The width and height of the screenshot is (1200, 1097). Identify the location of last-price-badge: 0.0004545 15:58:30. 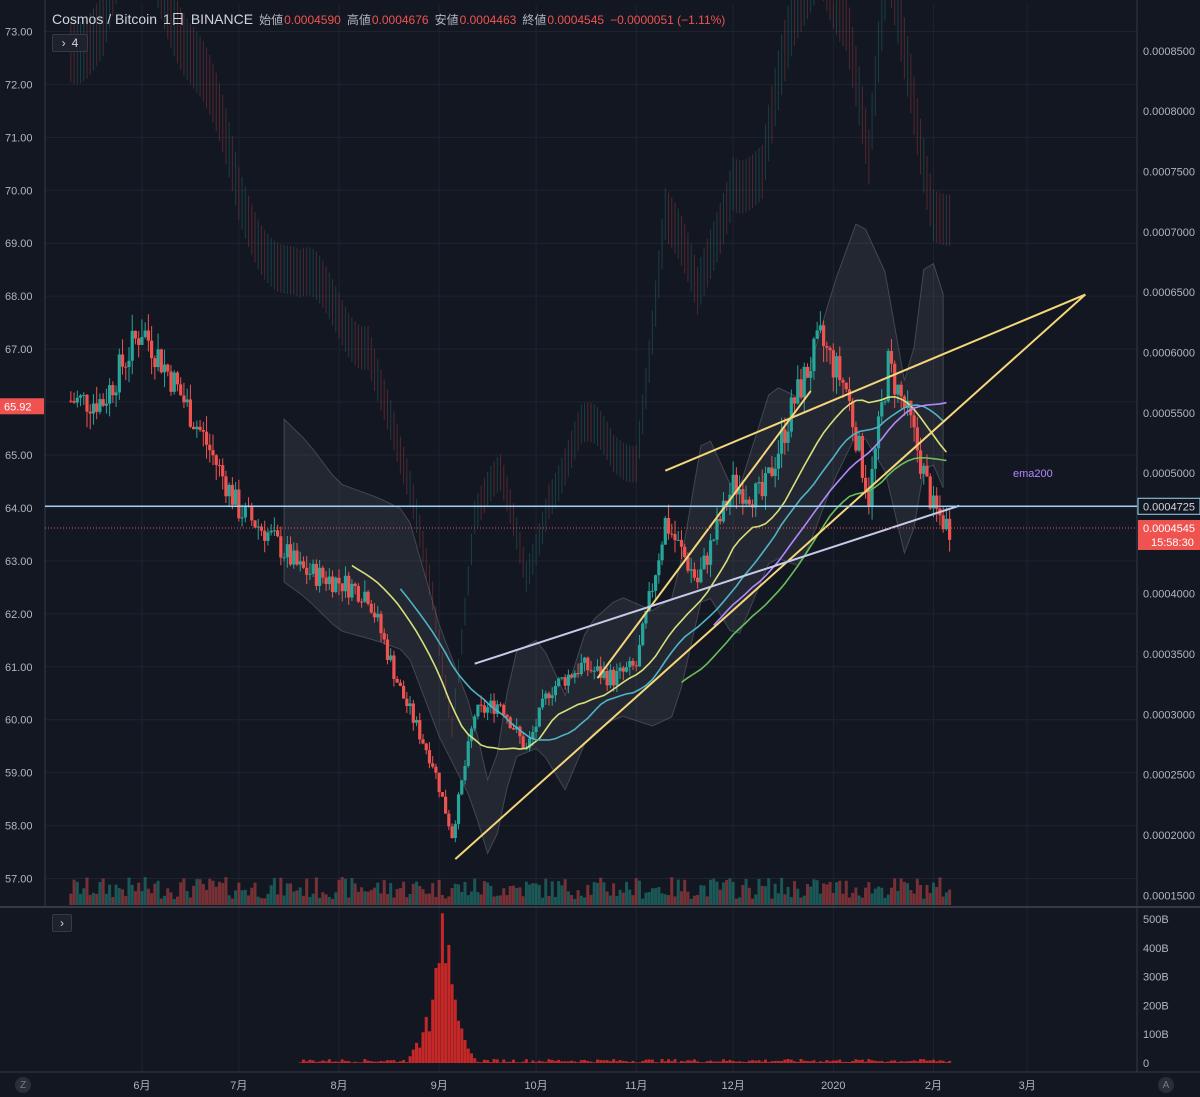
(1169, 534).